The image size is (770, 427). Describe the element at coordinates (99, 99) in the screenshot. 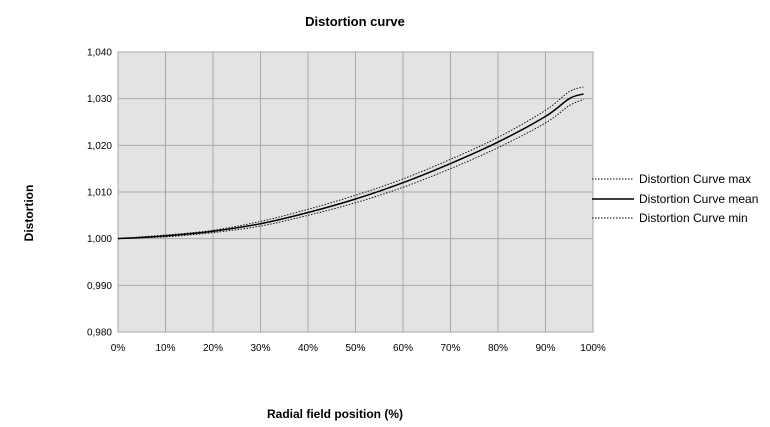

I see `y-tick-label: 1,030` at that location.